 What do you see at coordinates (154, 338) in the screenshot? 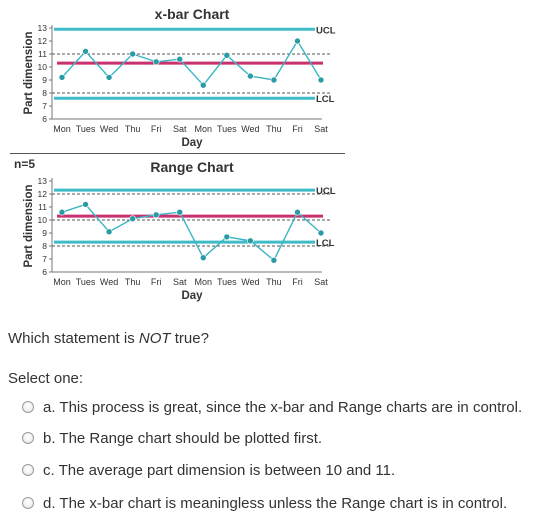
I see `question-emphasis: NOT` at bounding box center [154, 338].